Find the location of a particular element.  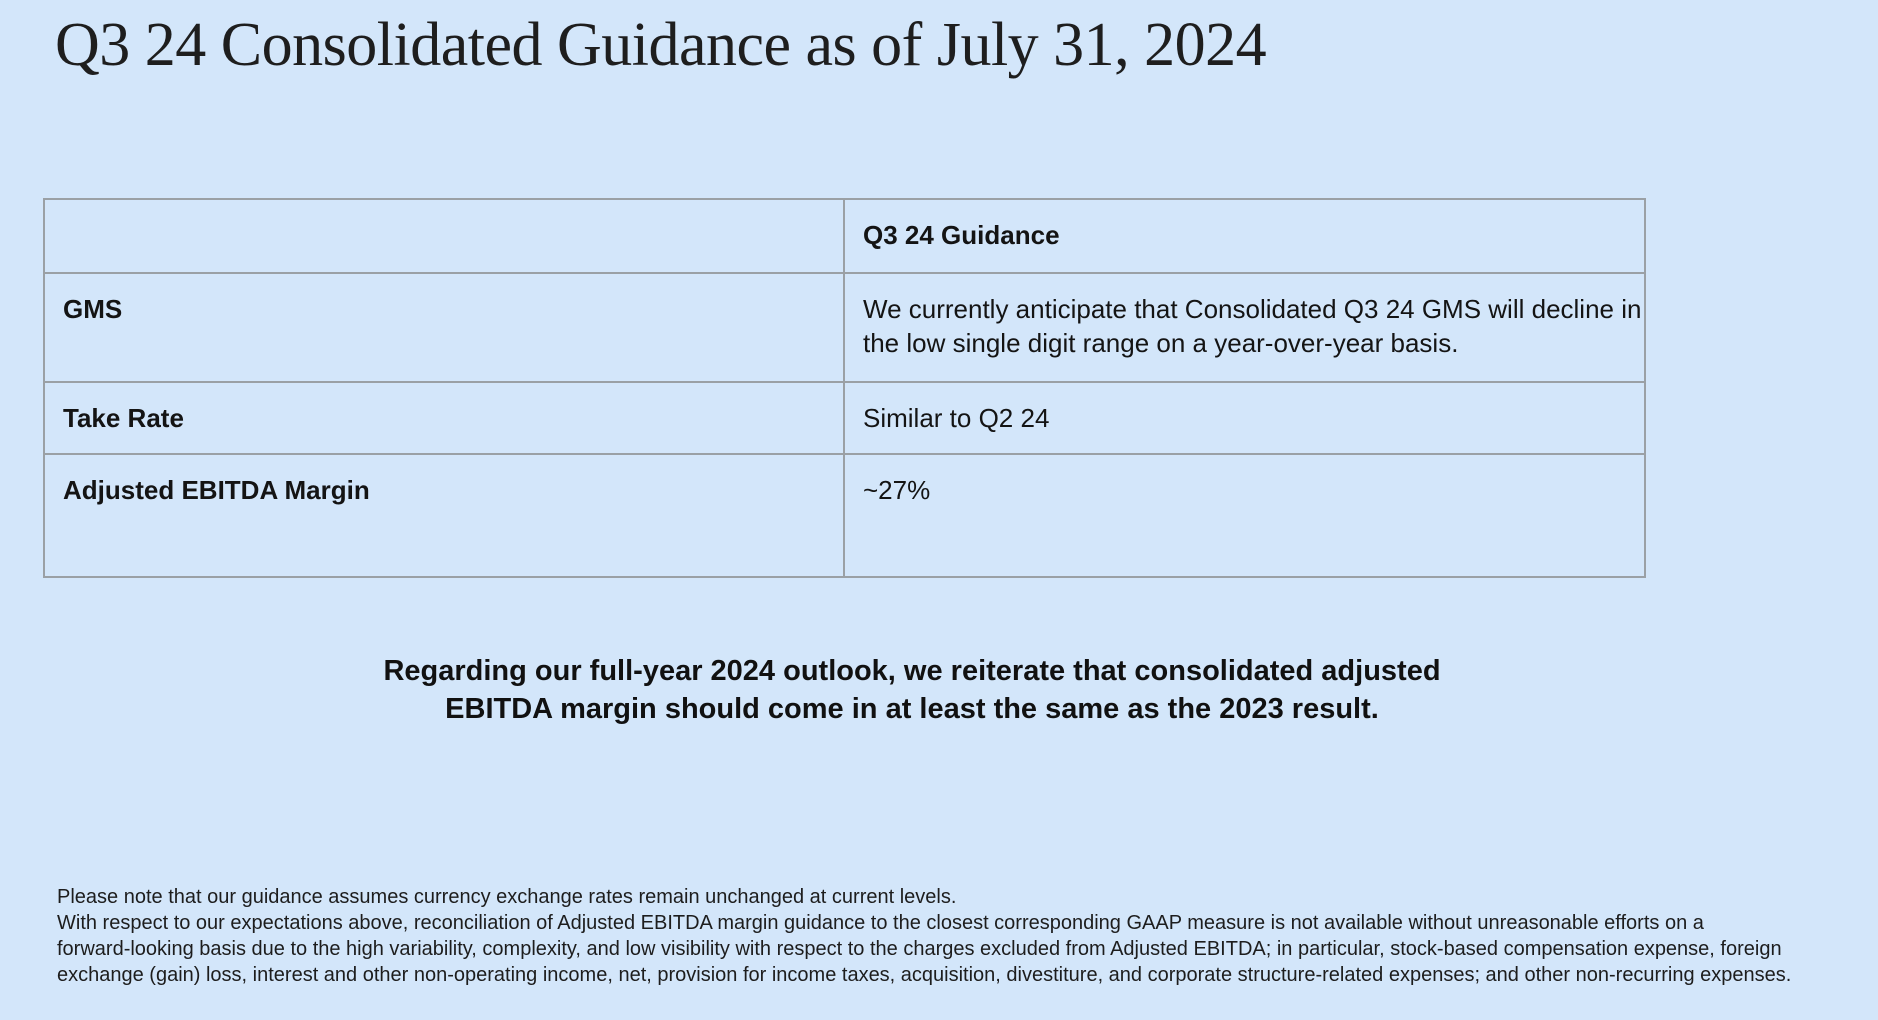

row-value-adjusted-ebitda-margin: ~27% is located at coordinates (1244, 515).